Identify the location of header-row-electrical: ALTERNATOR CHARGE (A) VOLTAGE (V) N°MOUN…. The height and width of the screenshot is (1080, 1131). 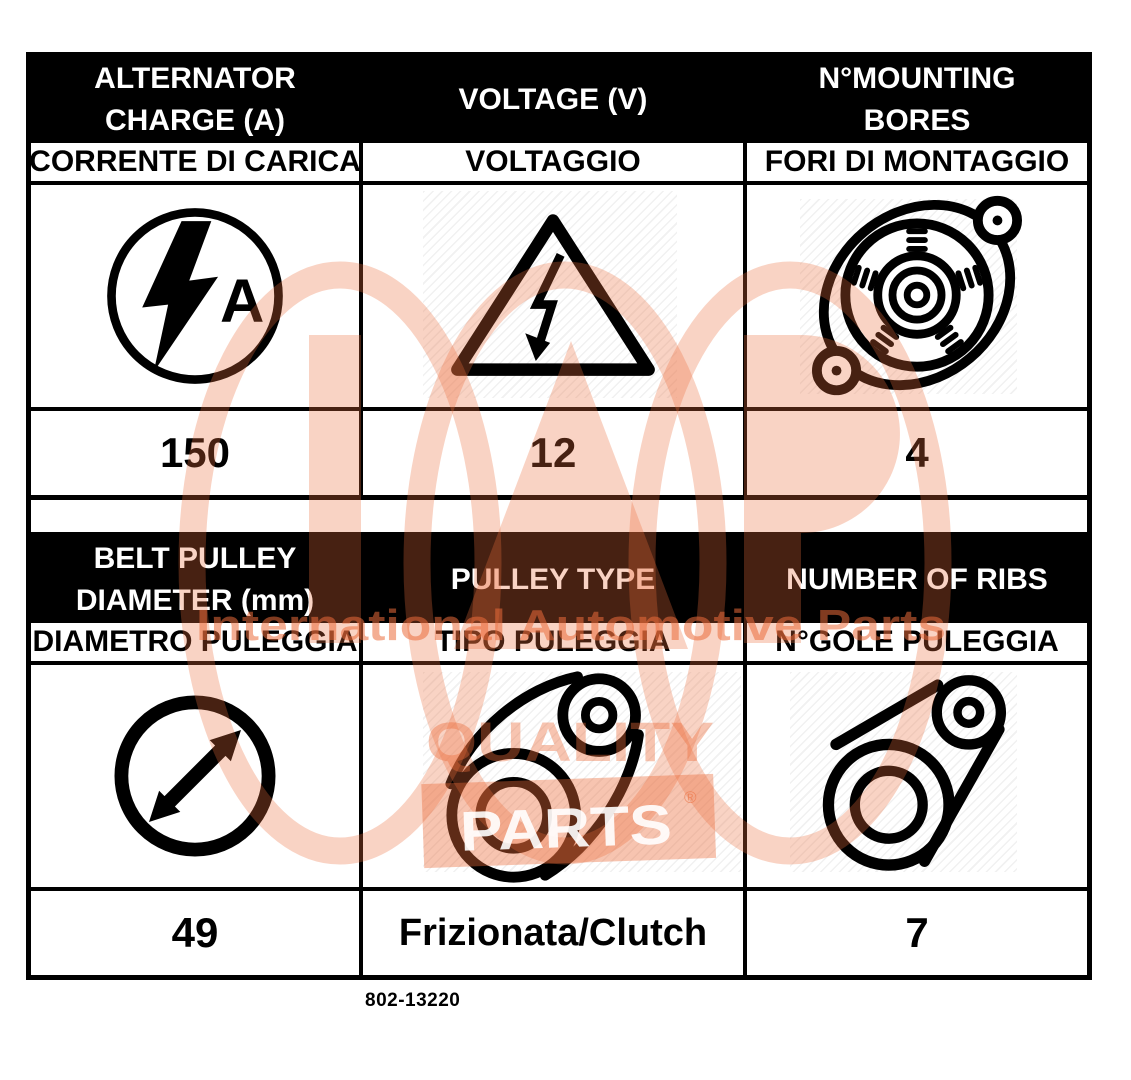
(559, 100).